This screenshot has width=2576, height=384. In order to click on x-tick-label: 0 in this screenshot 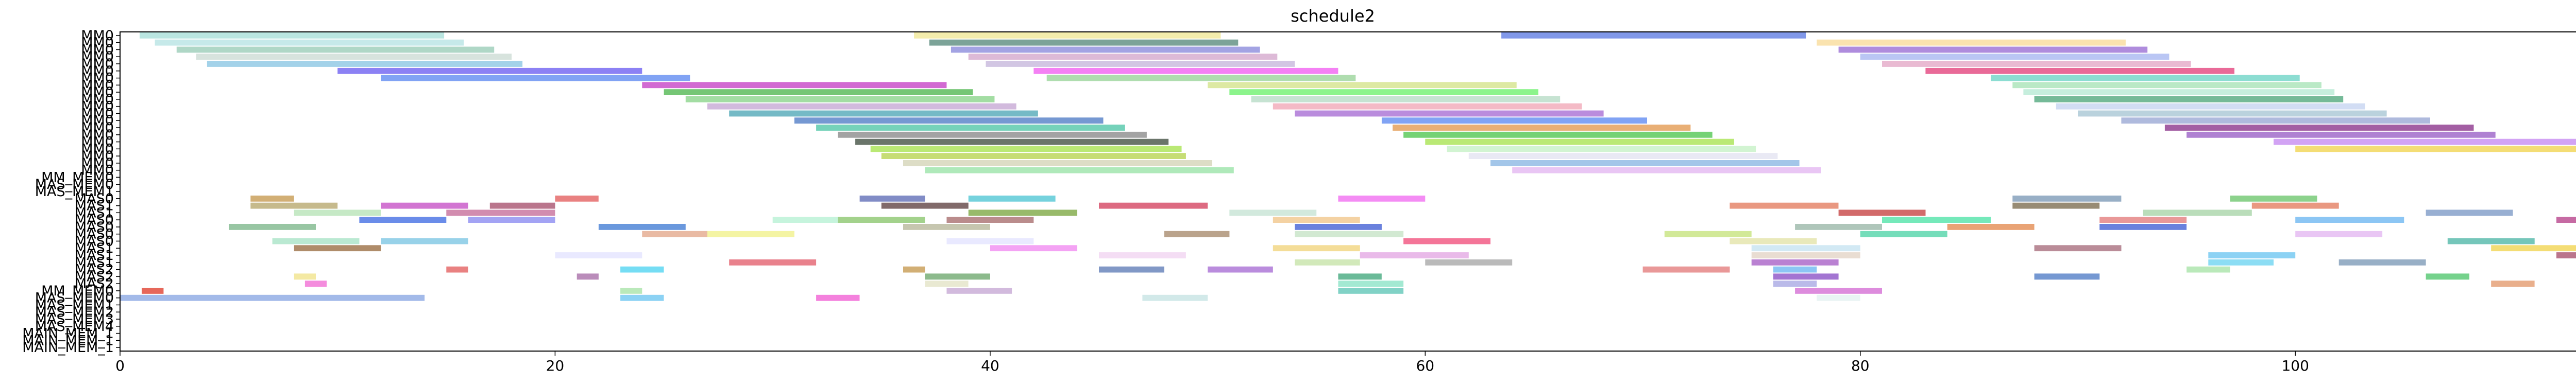, I will do `click(120, 365)`.